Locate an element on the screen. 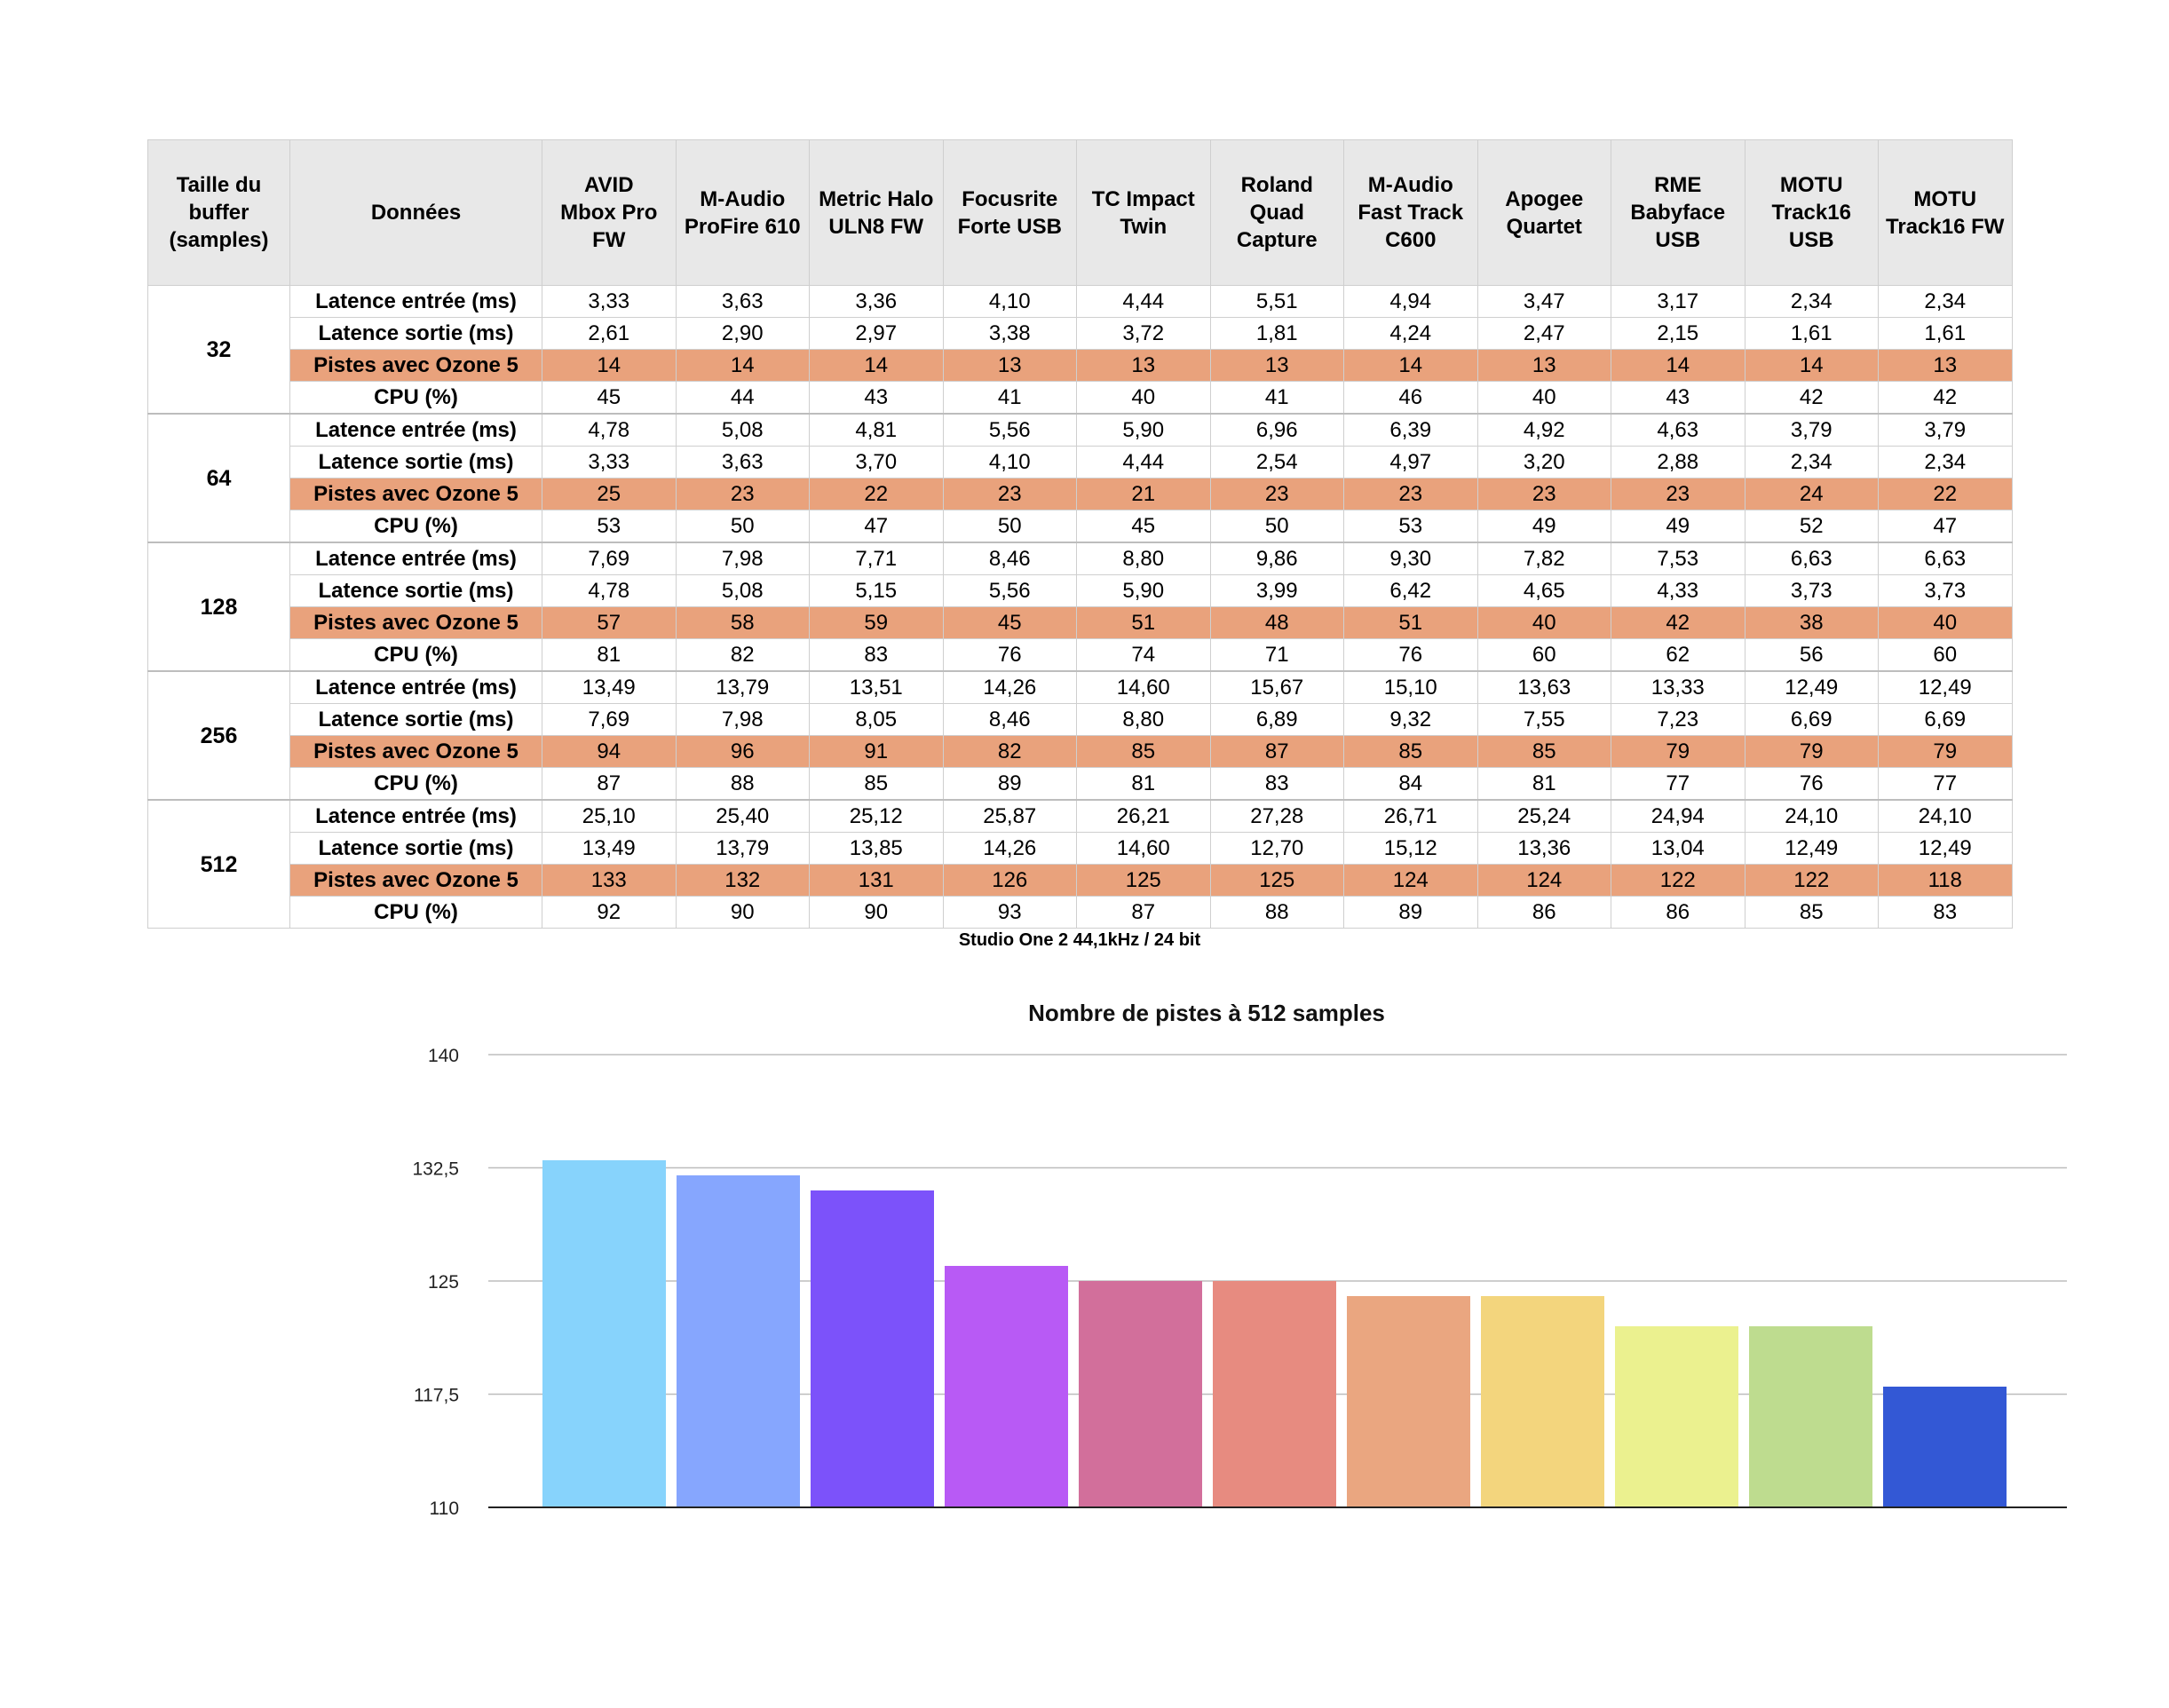 Image resolution: width=2169 pixels, height=1708 pixels. value-cell: 6,69 is located at coordinates (1945, 719).